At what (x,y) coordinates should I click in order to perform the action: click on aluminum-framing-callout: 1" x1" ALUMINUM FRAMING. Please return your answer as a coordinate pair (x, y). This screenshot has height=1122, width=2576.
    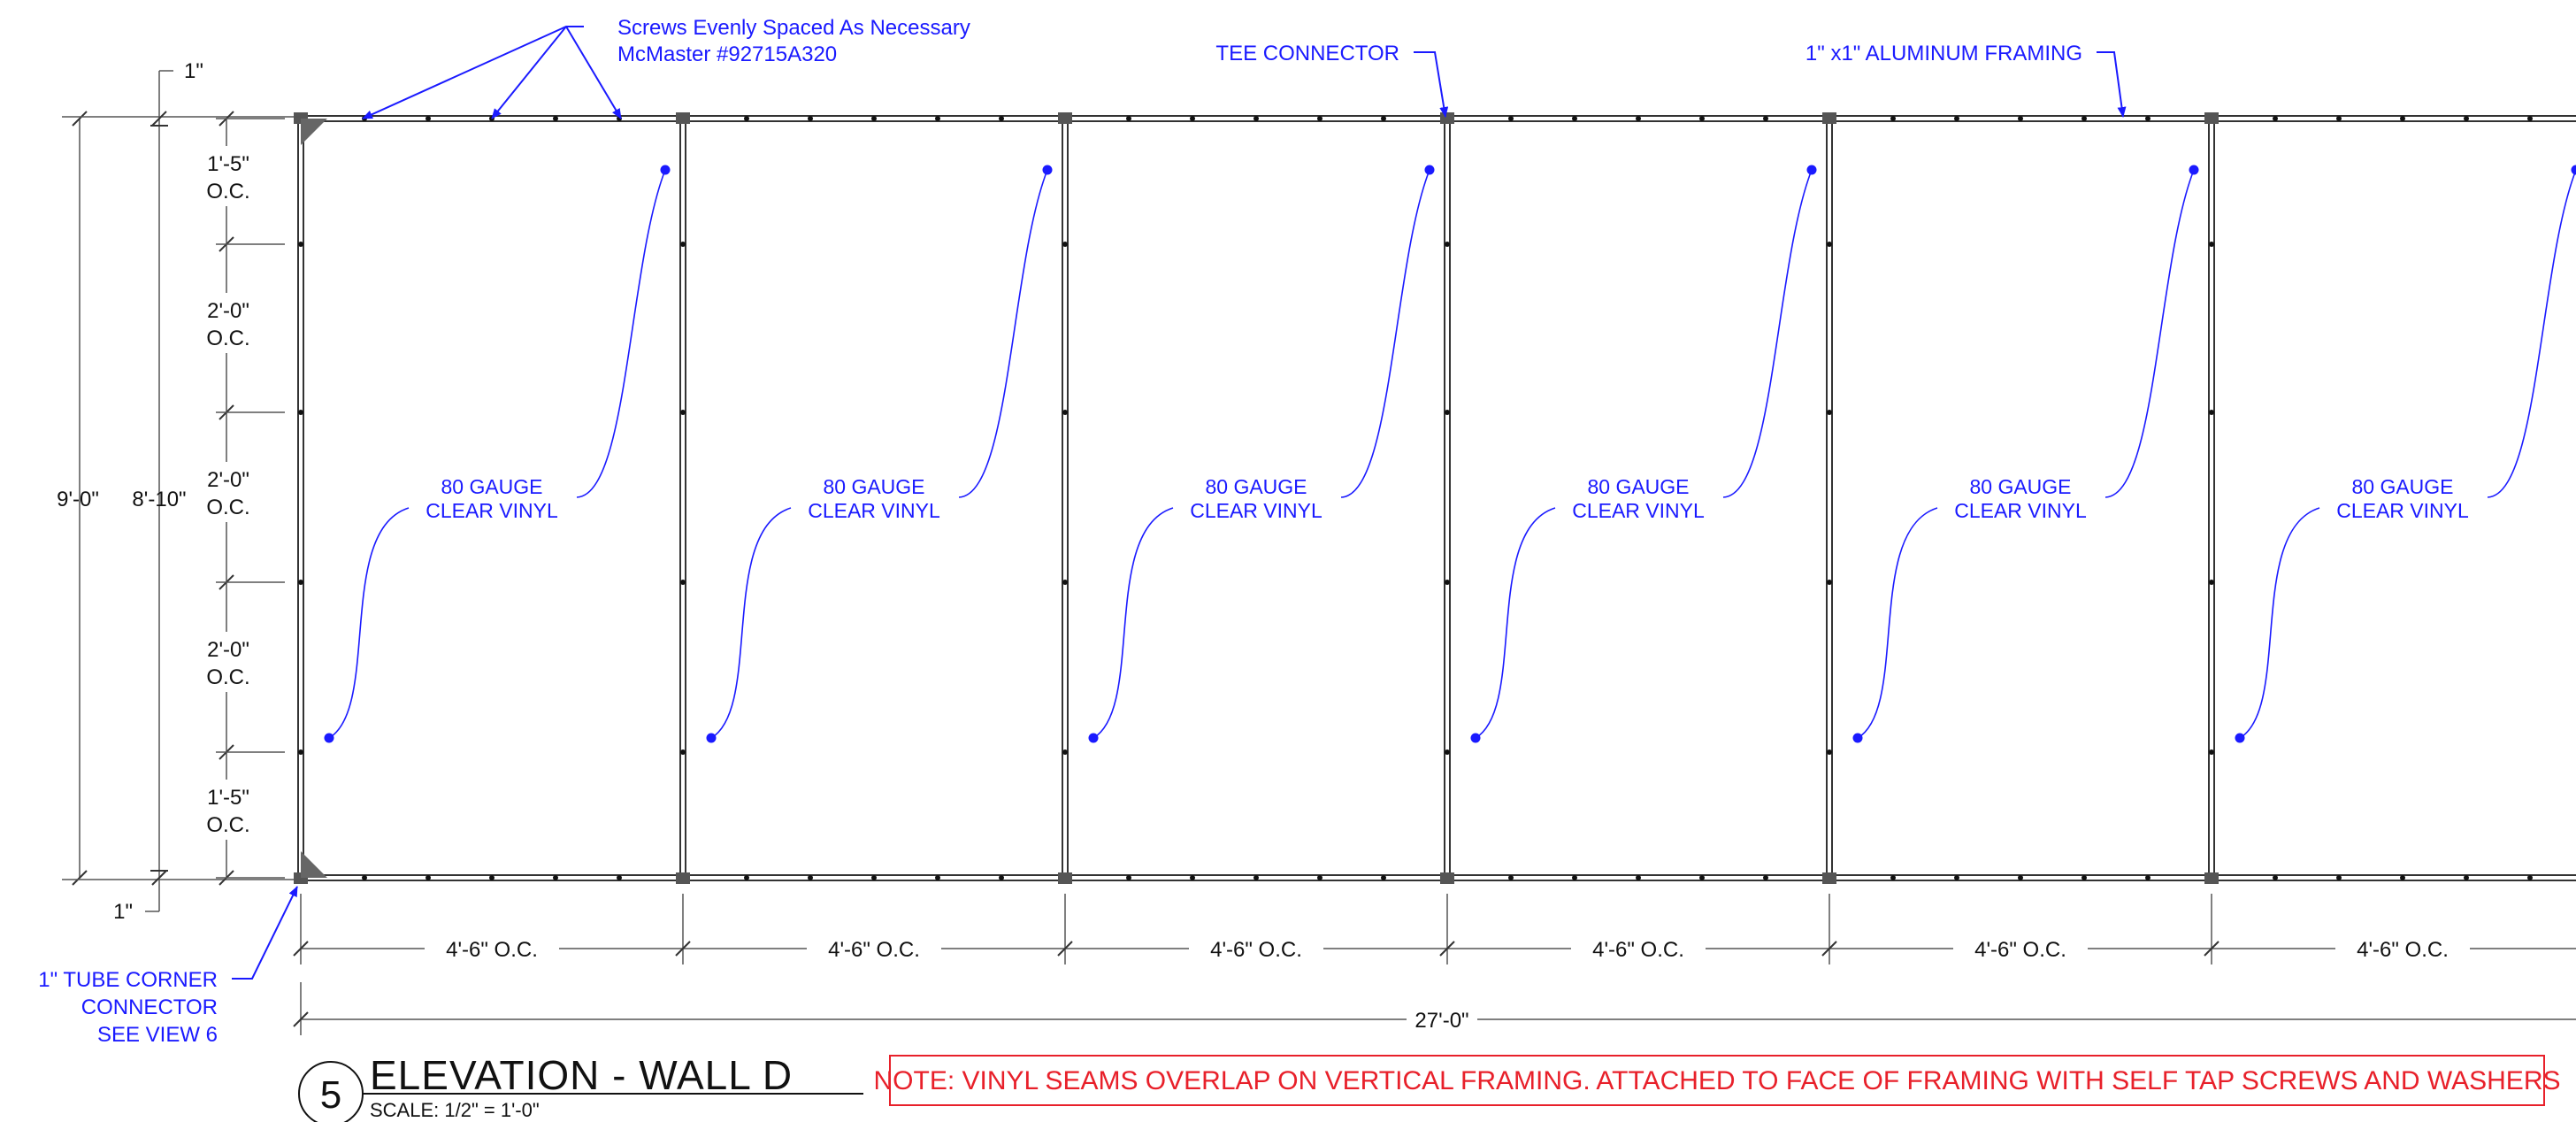
    Looking at the image, I should click on (1966, 80).